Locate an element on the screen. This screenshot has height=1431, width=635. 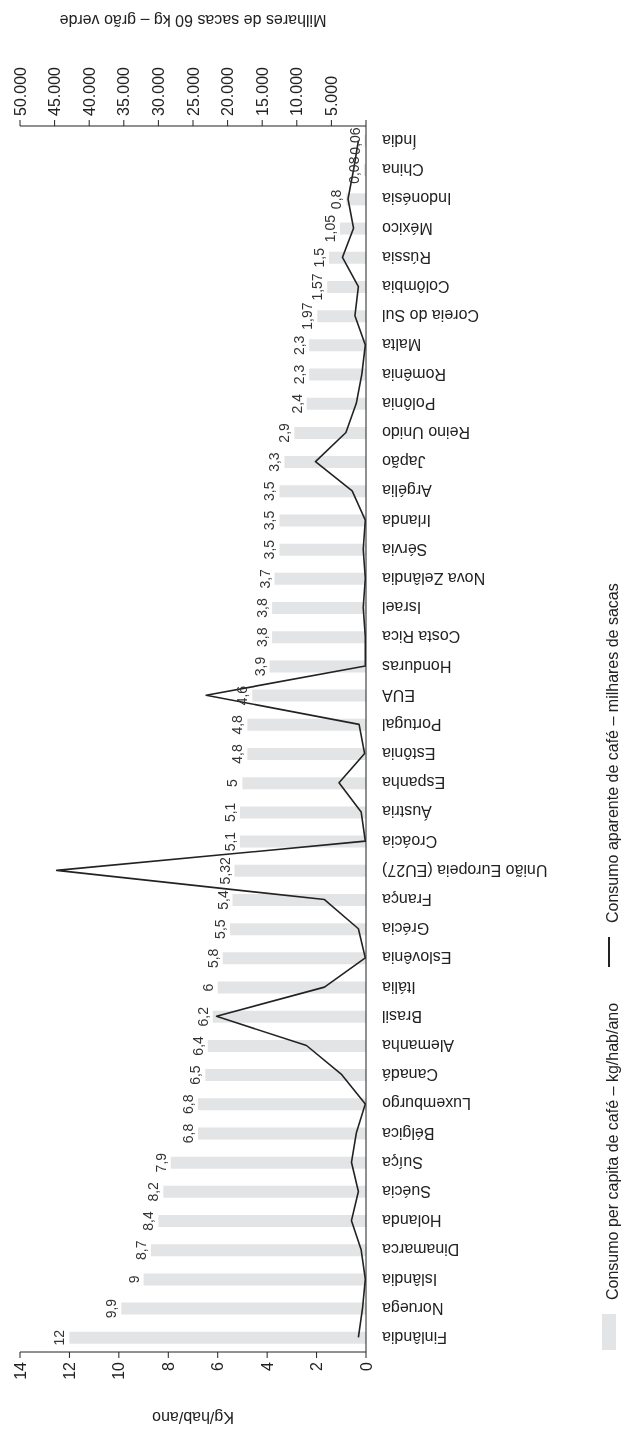
y-tick-label: Estônia is located at coordinates (408, 754).